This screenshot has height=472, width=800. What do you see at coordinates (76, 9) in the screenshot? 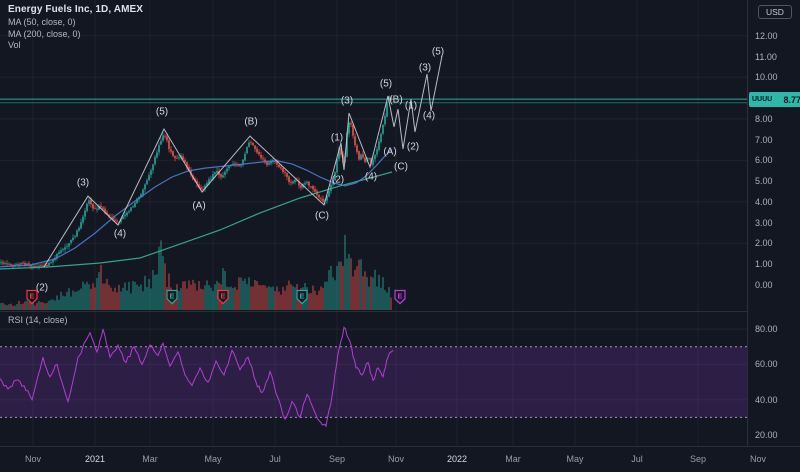
I see `symbol-title: Energy Fuels Inc, 1D, AMEX` at bounding box center [76, 9].